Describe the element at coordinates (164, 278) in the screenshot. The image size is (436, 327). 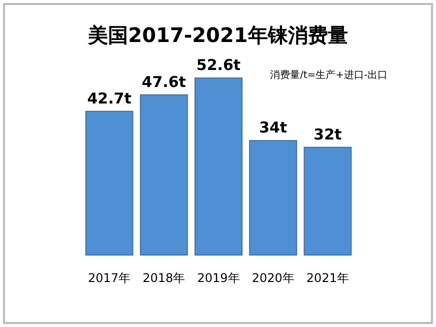
I see `x-tick-label: 2018年` at that location.